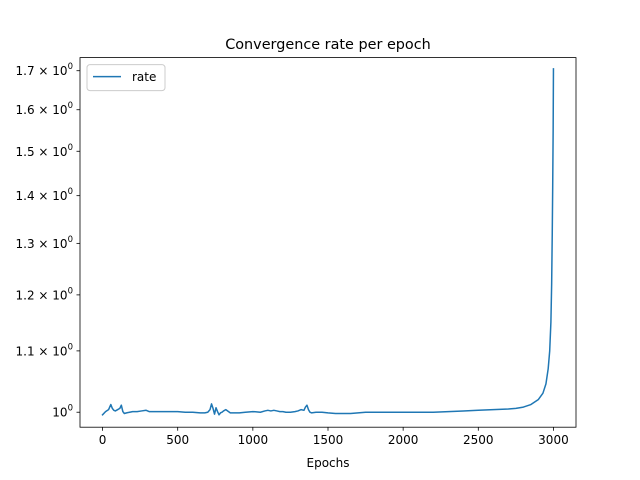 The height and width of the screenshot is (480, 640). Describe the element at coordinates (553, 440) in the screenshot. I see `x-tick-label: 3000` at that location.